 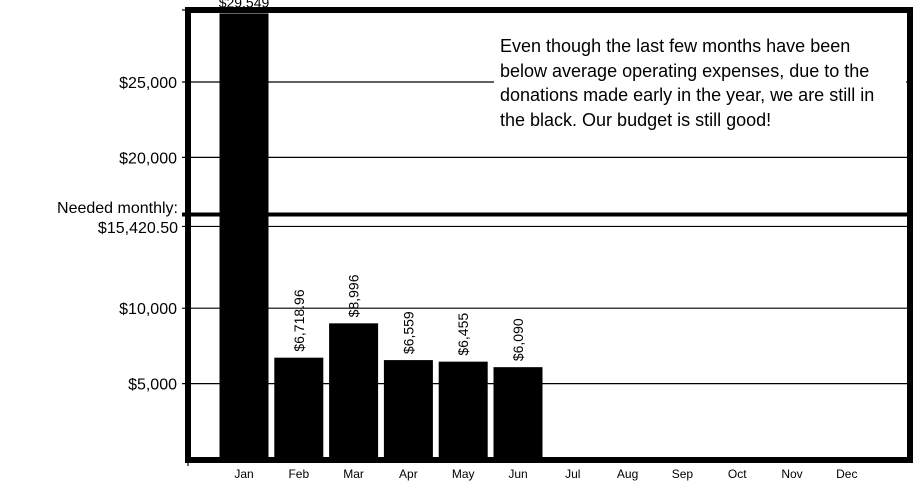 I want to click on y-axis-ticks: $5,000 $10,000 $20,000 $25,000, so click(x=148, y=234).